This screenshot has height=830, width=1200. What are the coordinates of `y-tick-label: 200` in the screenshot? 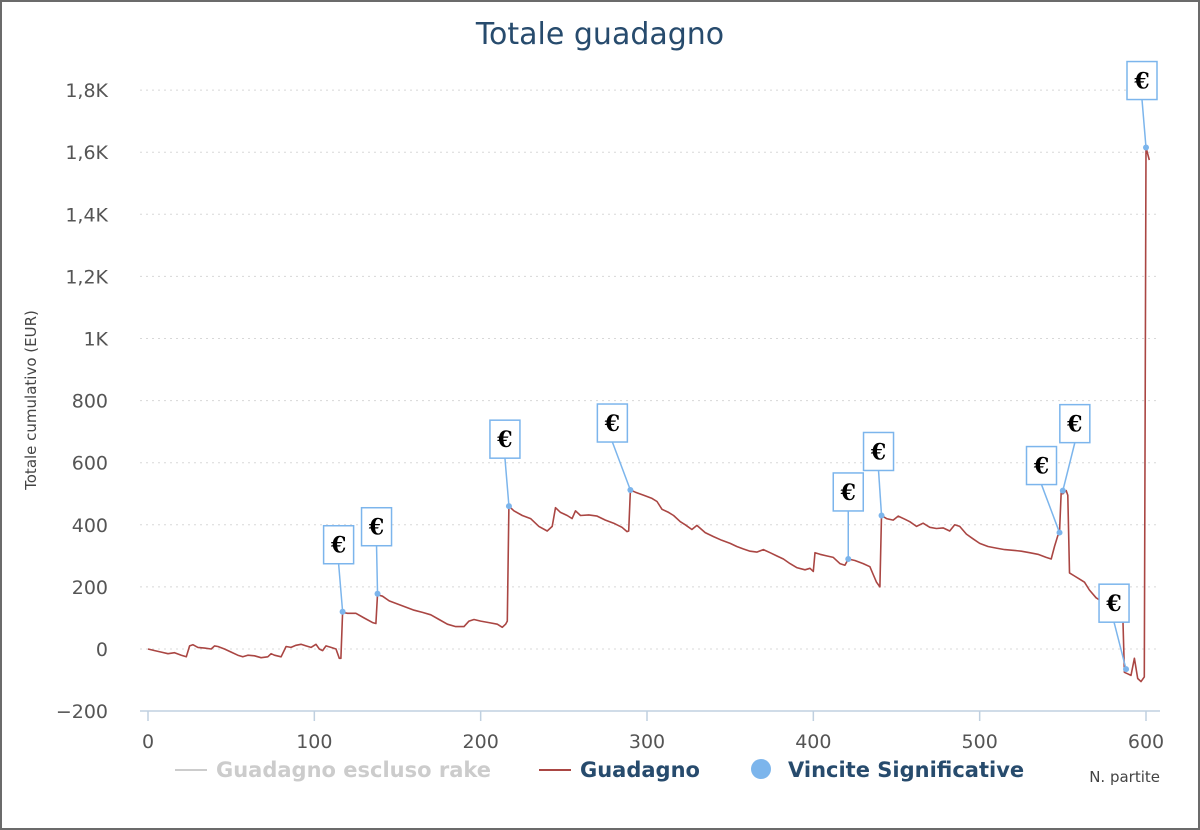 It's located at (90, 588).